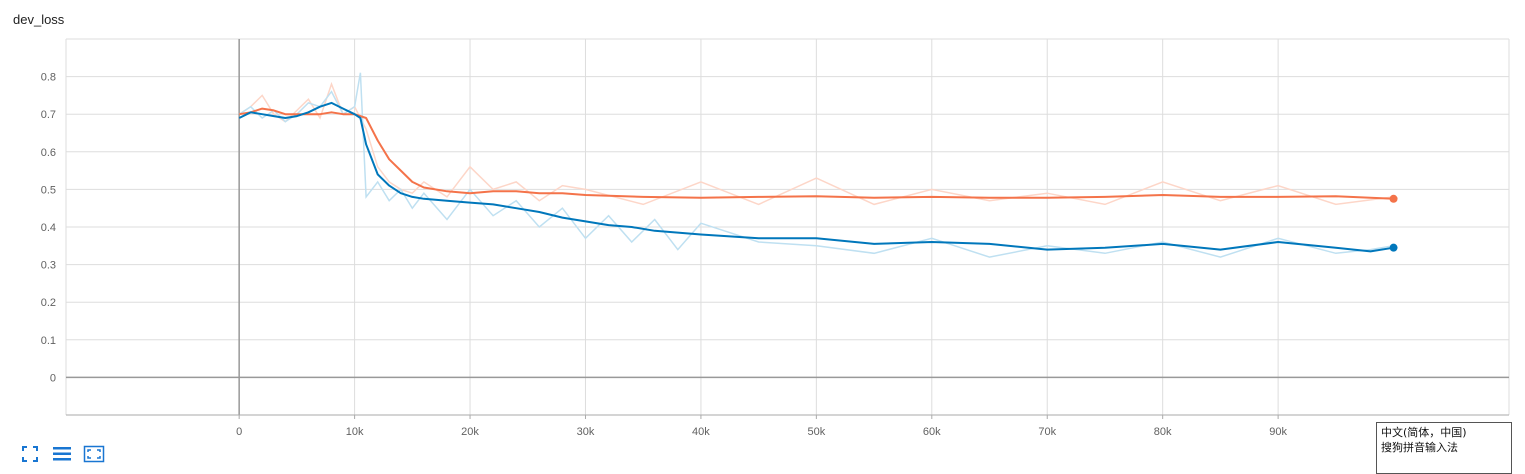  I want to click on x-tick-label: 10k, so click(355, 432).